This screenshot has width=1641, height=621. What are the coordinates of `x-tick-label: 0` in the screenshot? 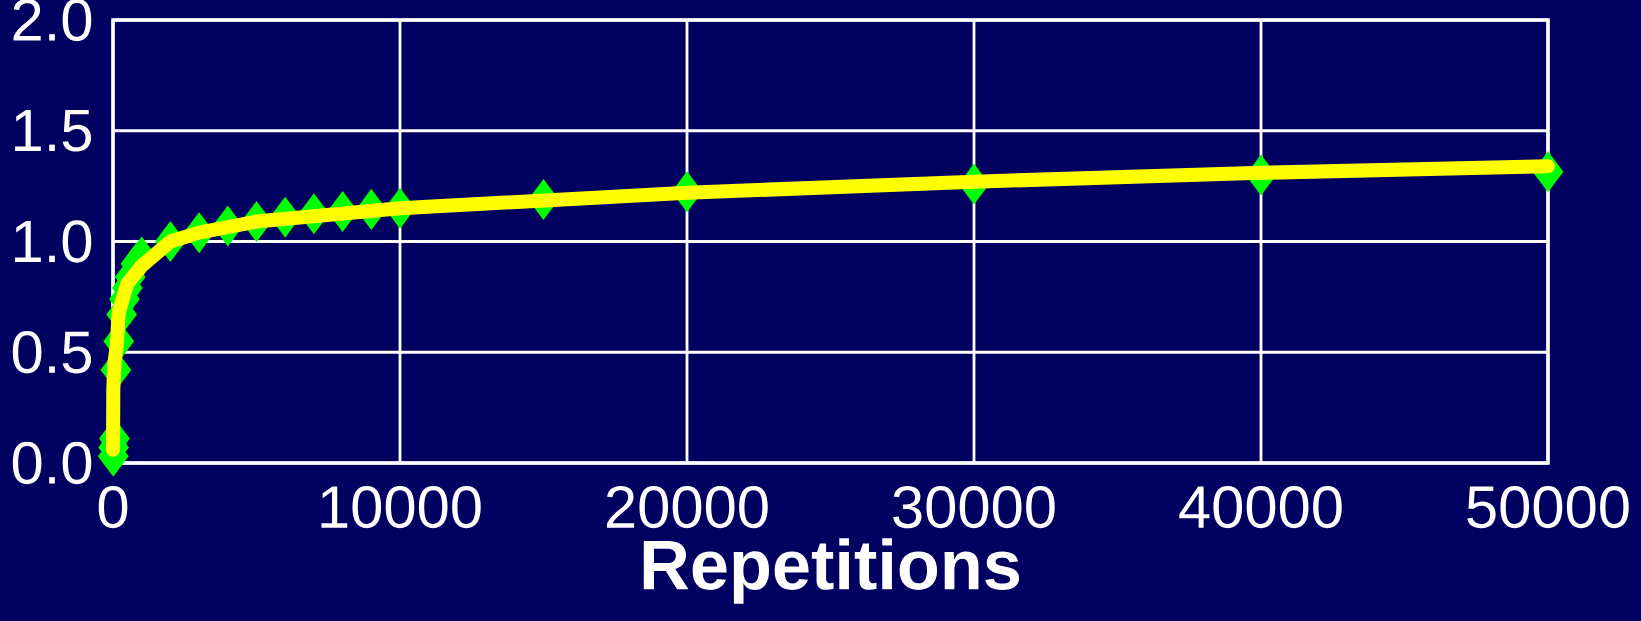 It's located at (113, 507).